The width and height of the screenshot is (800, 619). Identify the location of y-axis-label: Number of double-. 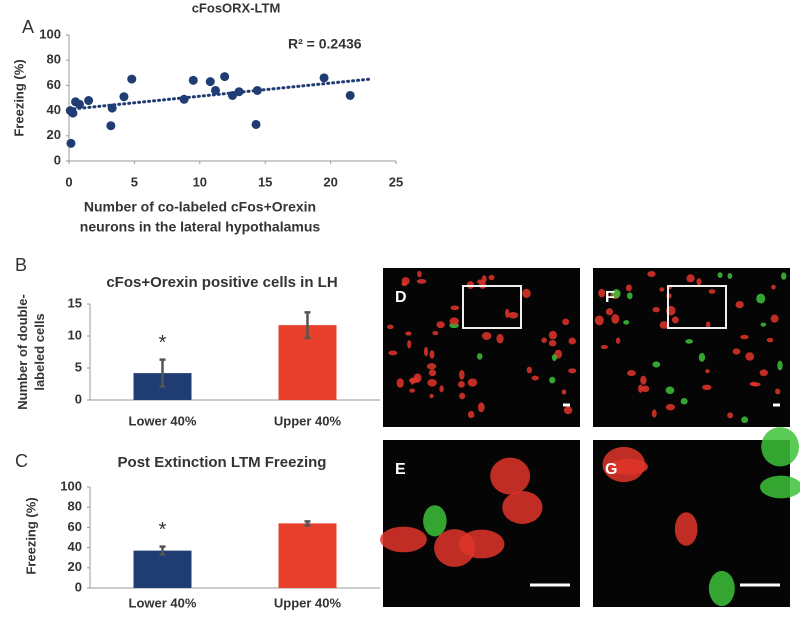
(22, 352).